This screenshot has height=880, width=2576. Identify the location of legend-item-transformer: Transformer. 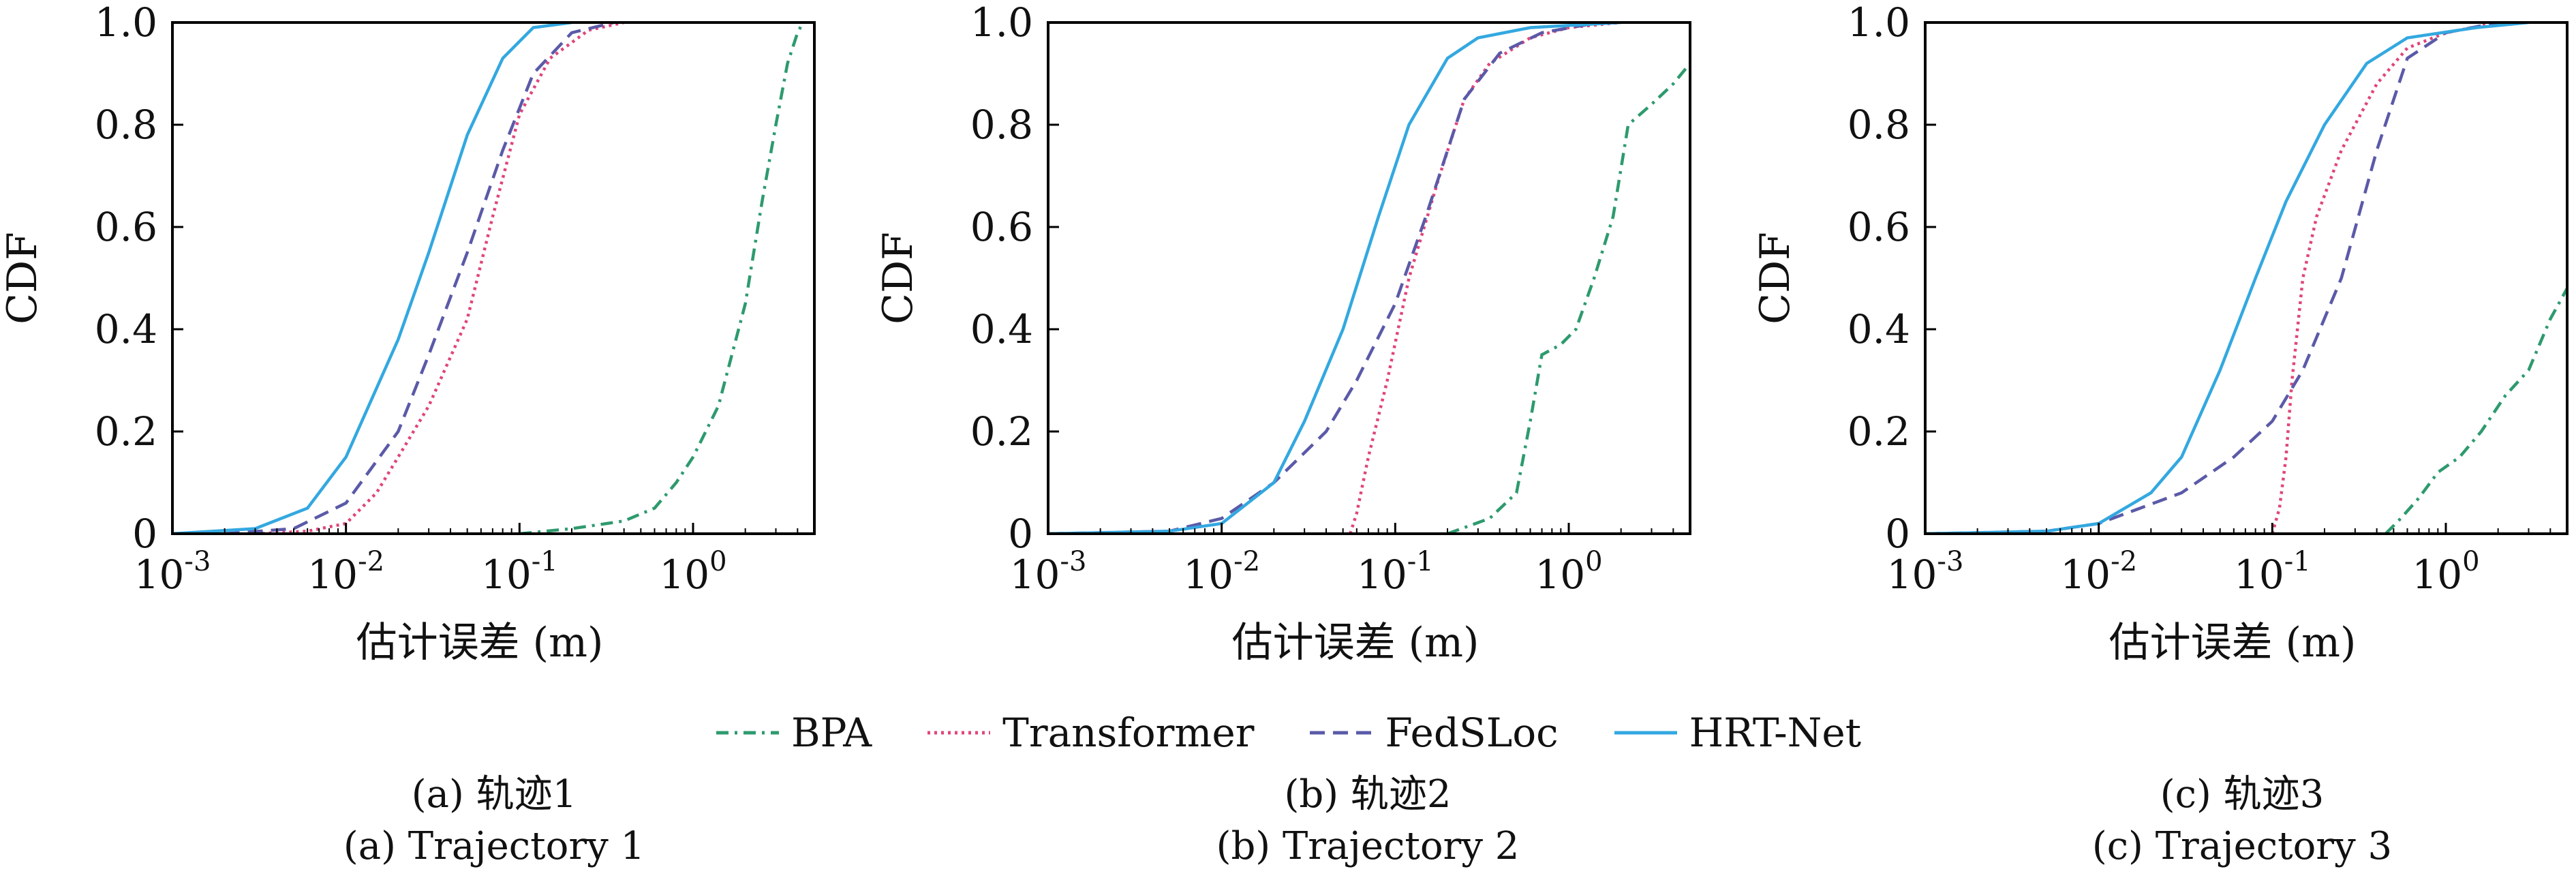
(1090, 733).